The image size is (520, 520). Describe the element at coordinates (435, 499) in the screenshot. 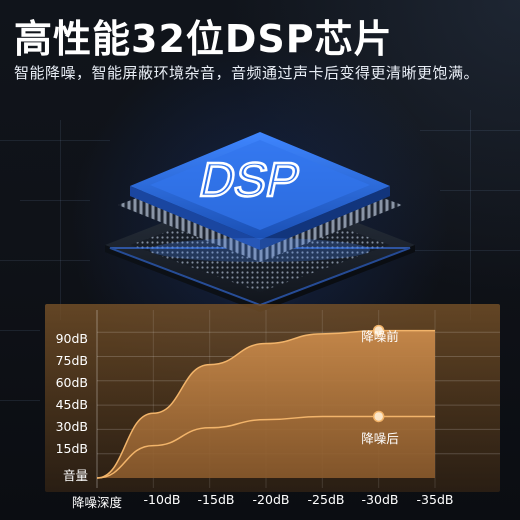

I see `x-tick-label: -35dB` at that location.